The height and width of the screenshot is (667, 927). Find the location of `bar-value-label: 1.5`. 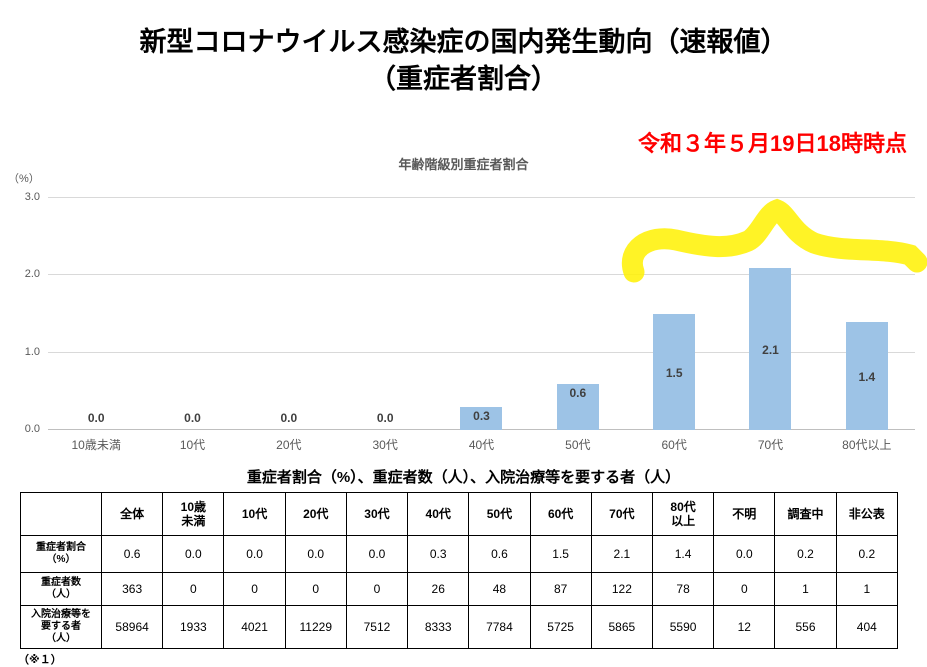

bar-value-label: 1.5 is located at coordinates (674, 373).